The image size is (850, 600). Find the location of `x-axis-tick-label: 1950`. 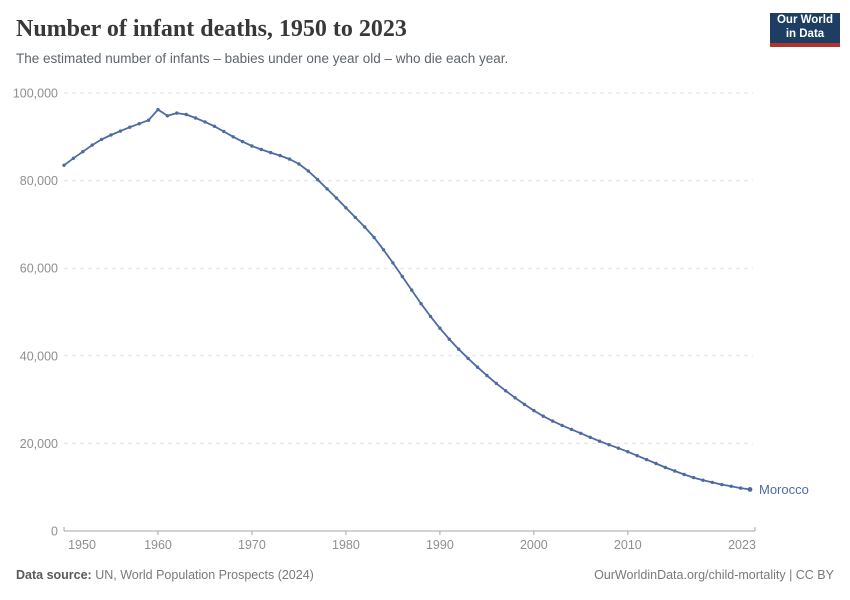

x-axis-tick-label: 1950 is located at coordinates (82, 545).